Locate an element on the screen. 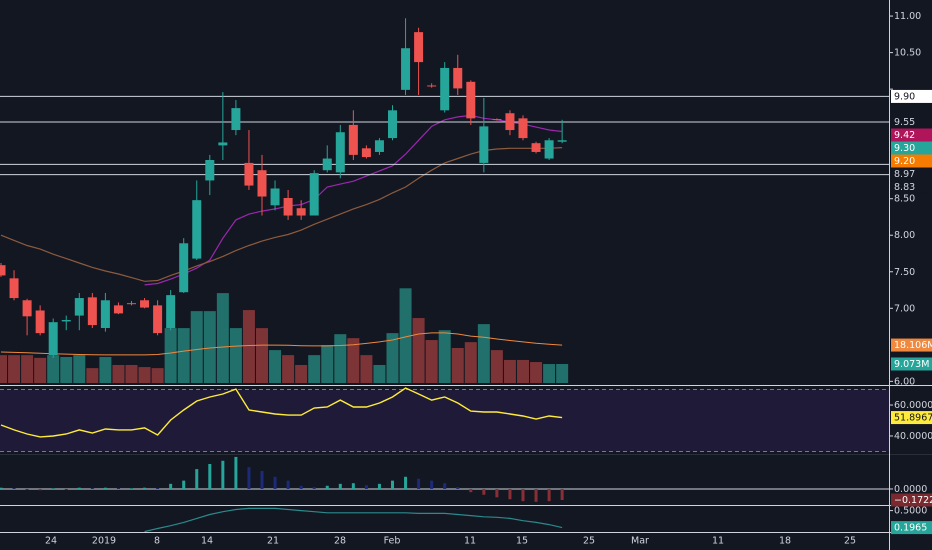 This screenshot has height=550, width=932. x-tick-label: 15 is located at coordinates (522, 541).